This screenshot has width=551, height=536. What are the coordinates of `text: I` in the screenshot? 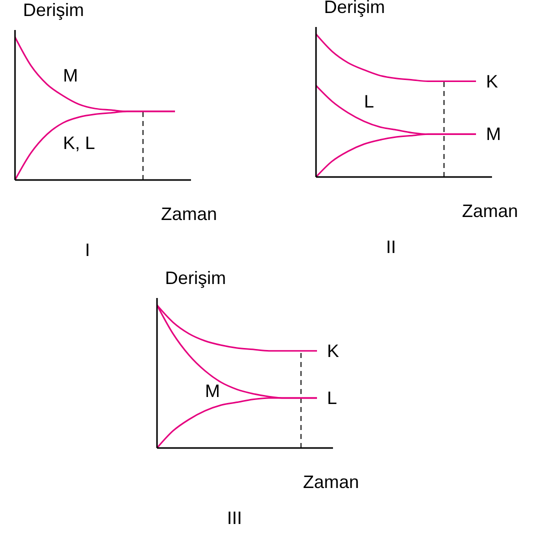 It's located at (87, 250).